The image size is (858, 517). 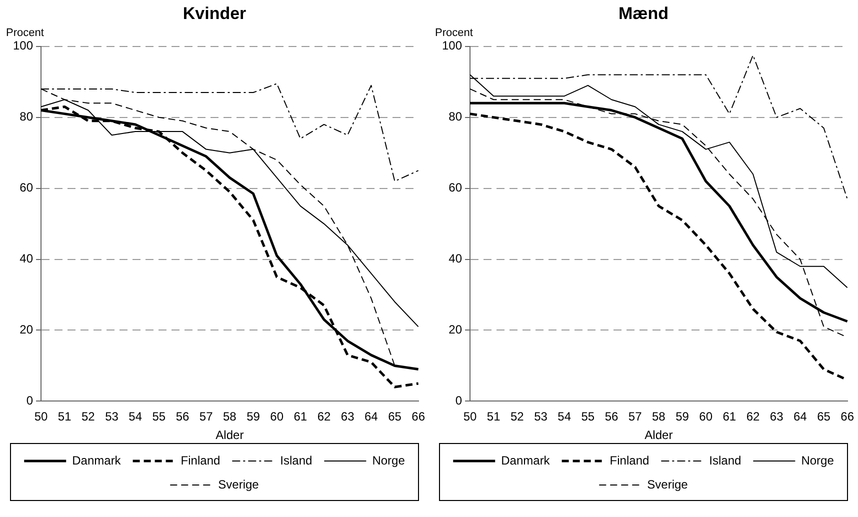 I want to click on chart-title: Kvinder, so click(x=214, y=13).